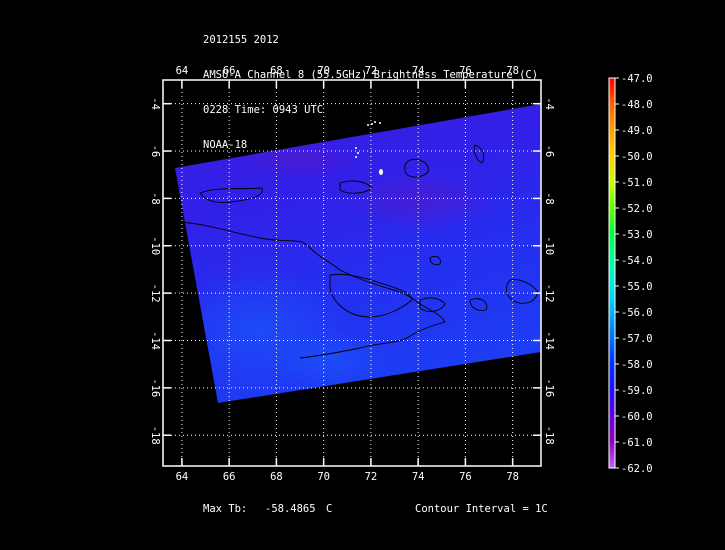 This screenshot has width=725, height=550. I want to click on colorbar-label: -62.0, so click(637, 469).